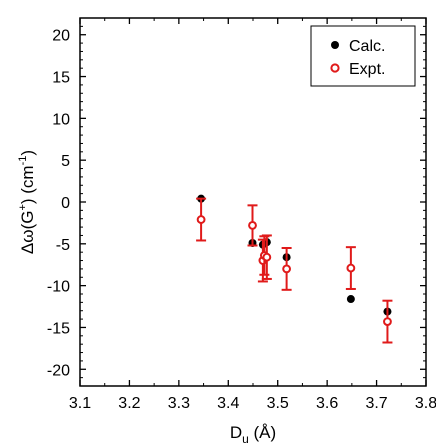 Image resolution: width=436 pixels, height=445 pixels. Describe the element at coordinates (58, 287) in the screenshot. I see `y-tick-label: -10` at that location.